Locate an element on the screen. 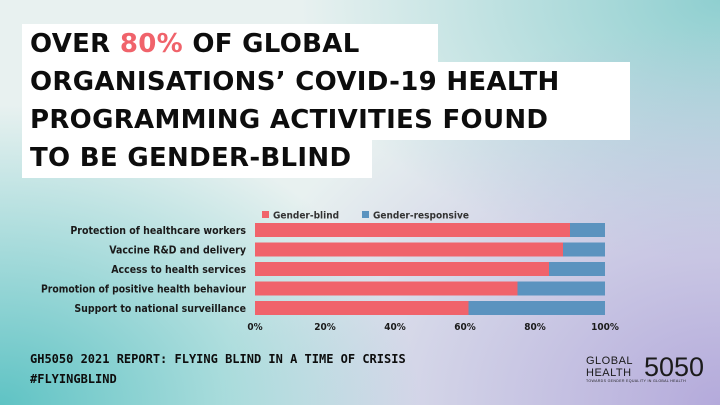 This screenshot has height=405, width=720. logo-tagline: TOWARDS GENDER EQUALITY IN GLOBAL HEALTH is located at coordinates (636, 381).